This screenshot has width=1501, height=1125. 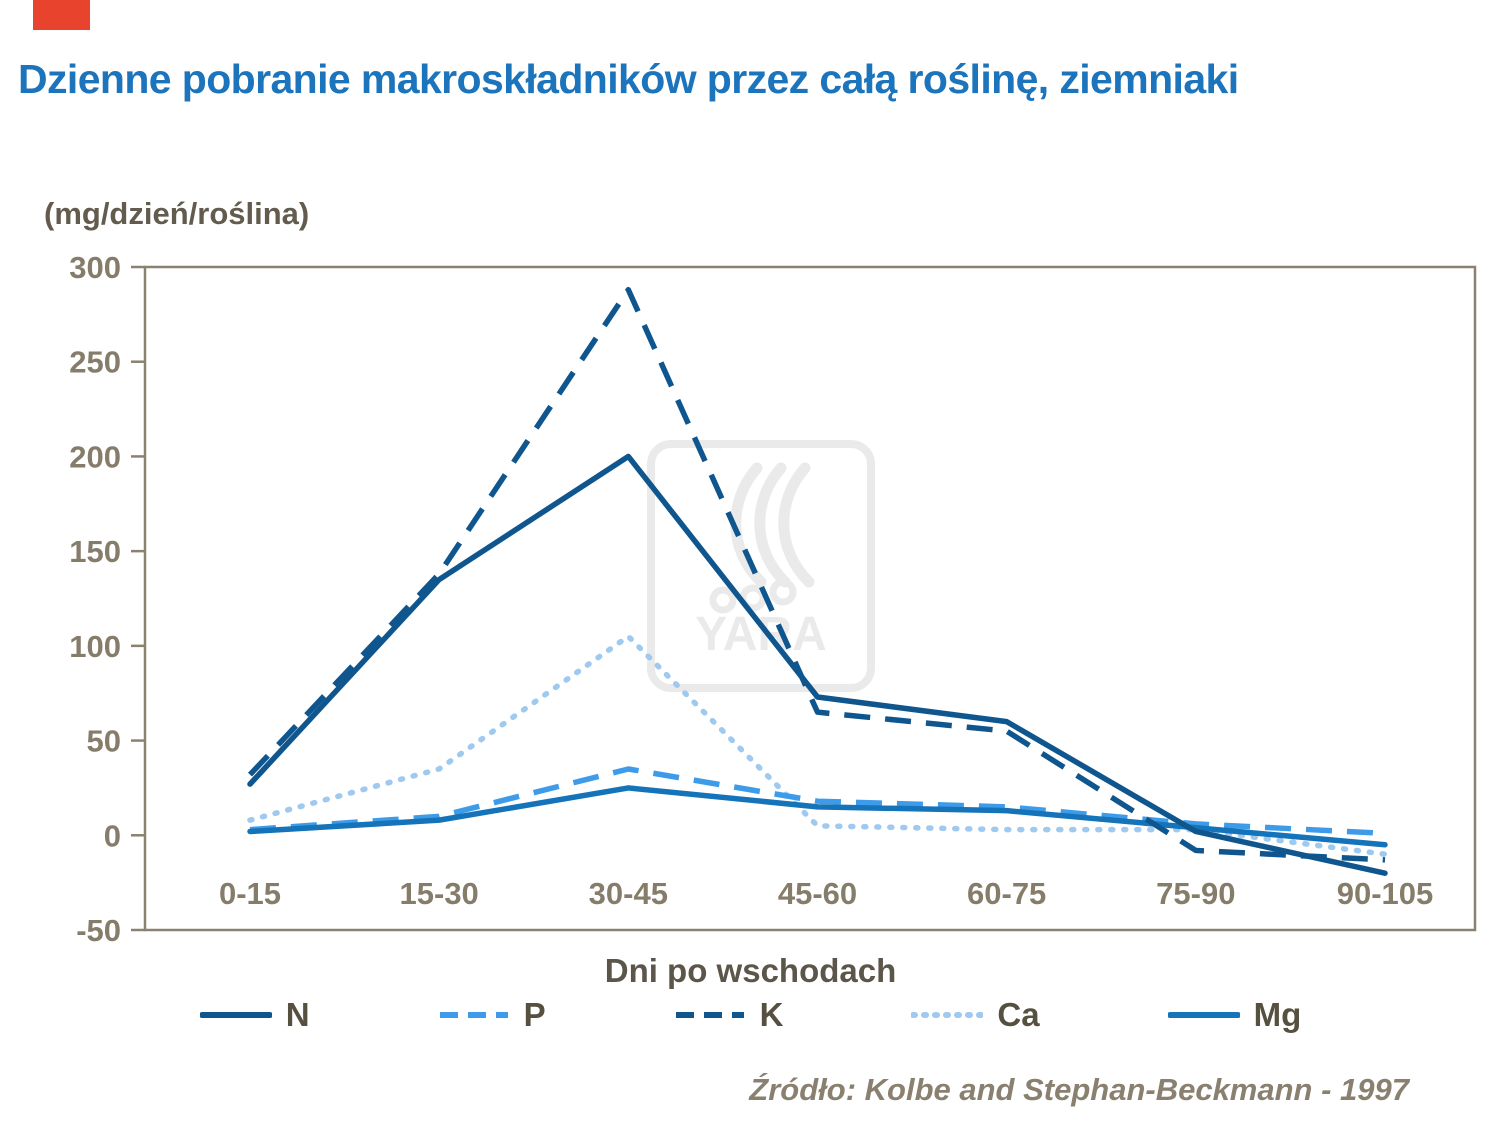 I want to click on y-tick-label: 50, so click(x=104, y=741).